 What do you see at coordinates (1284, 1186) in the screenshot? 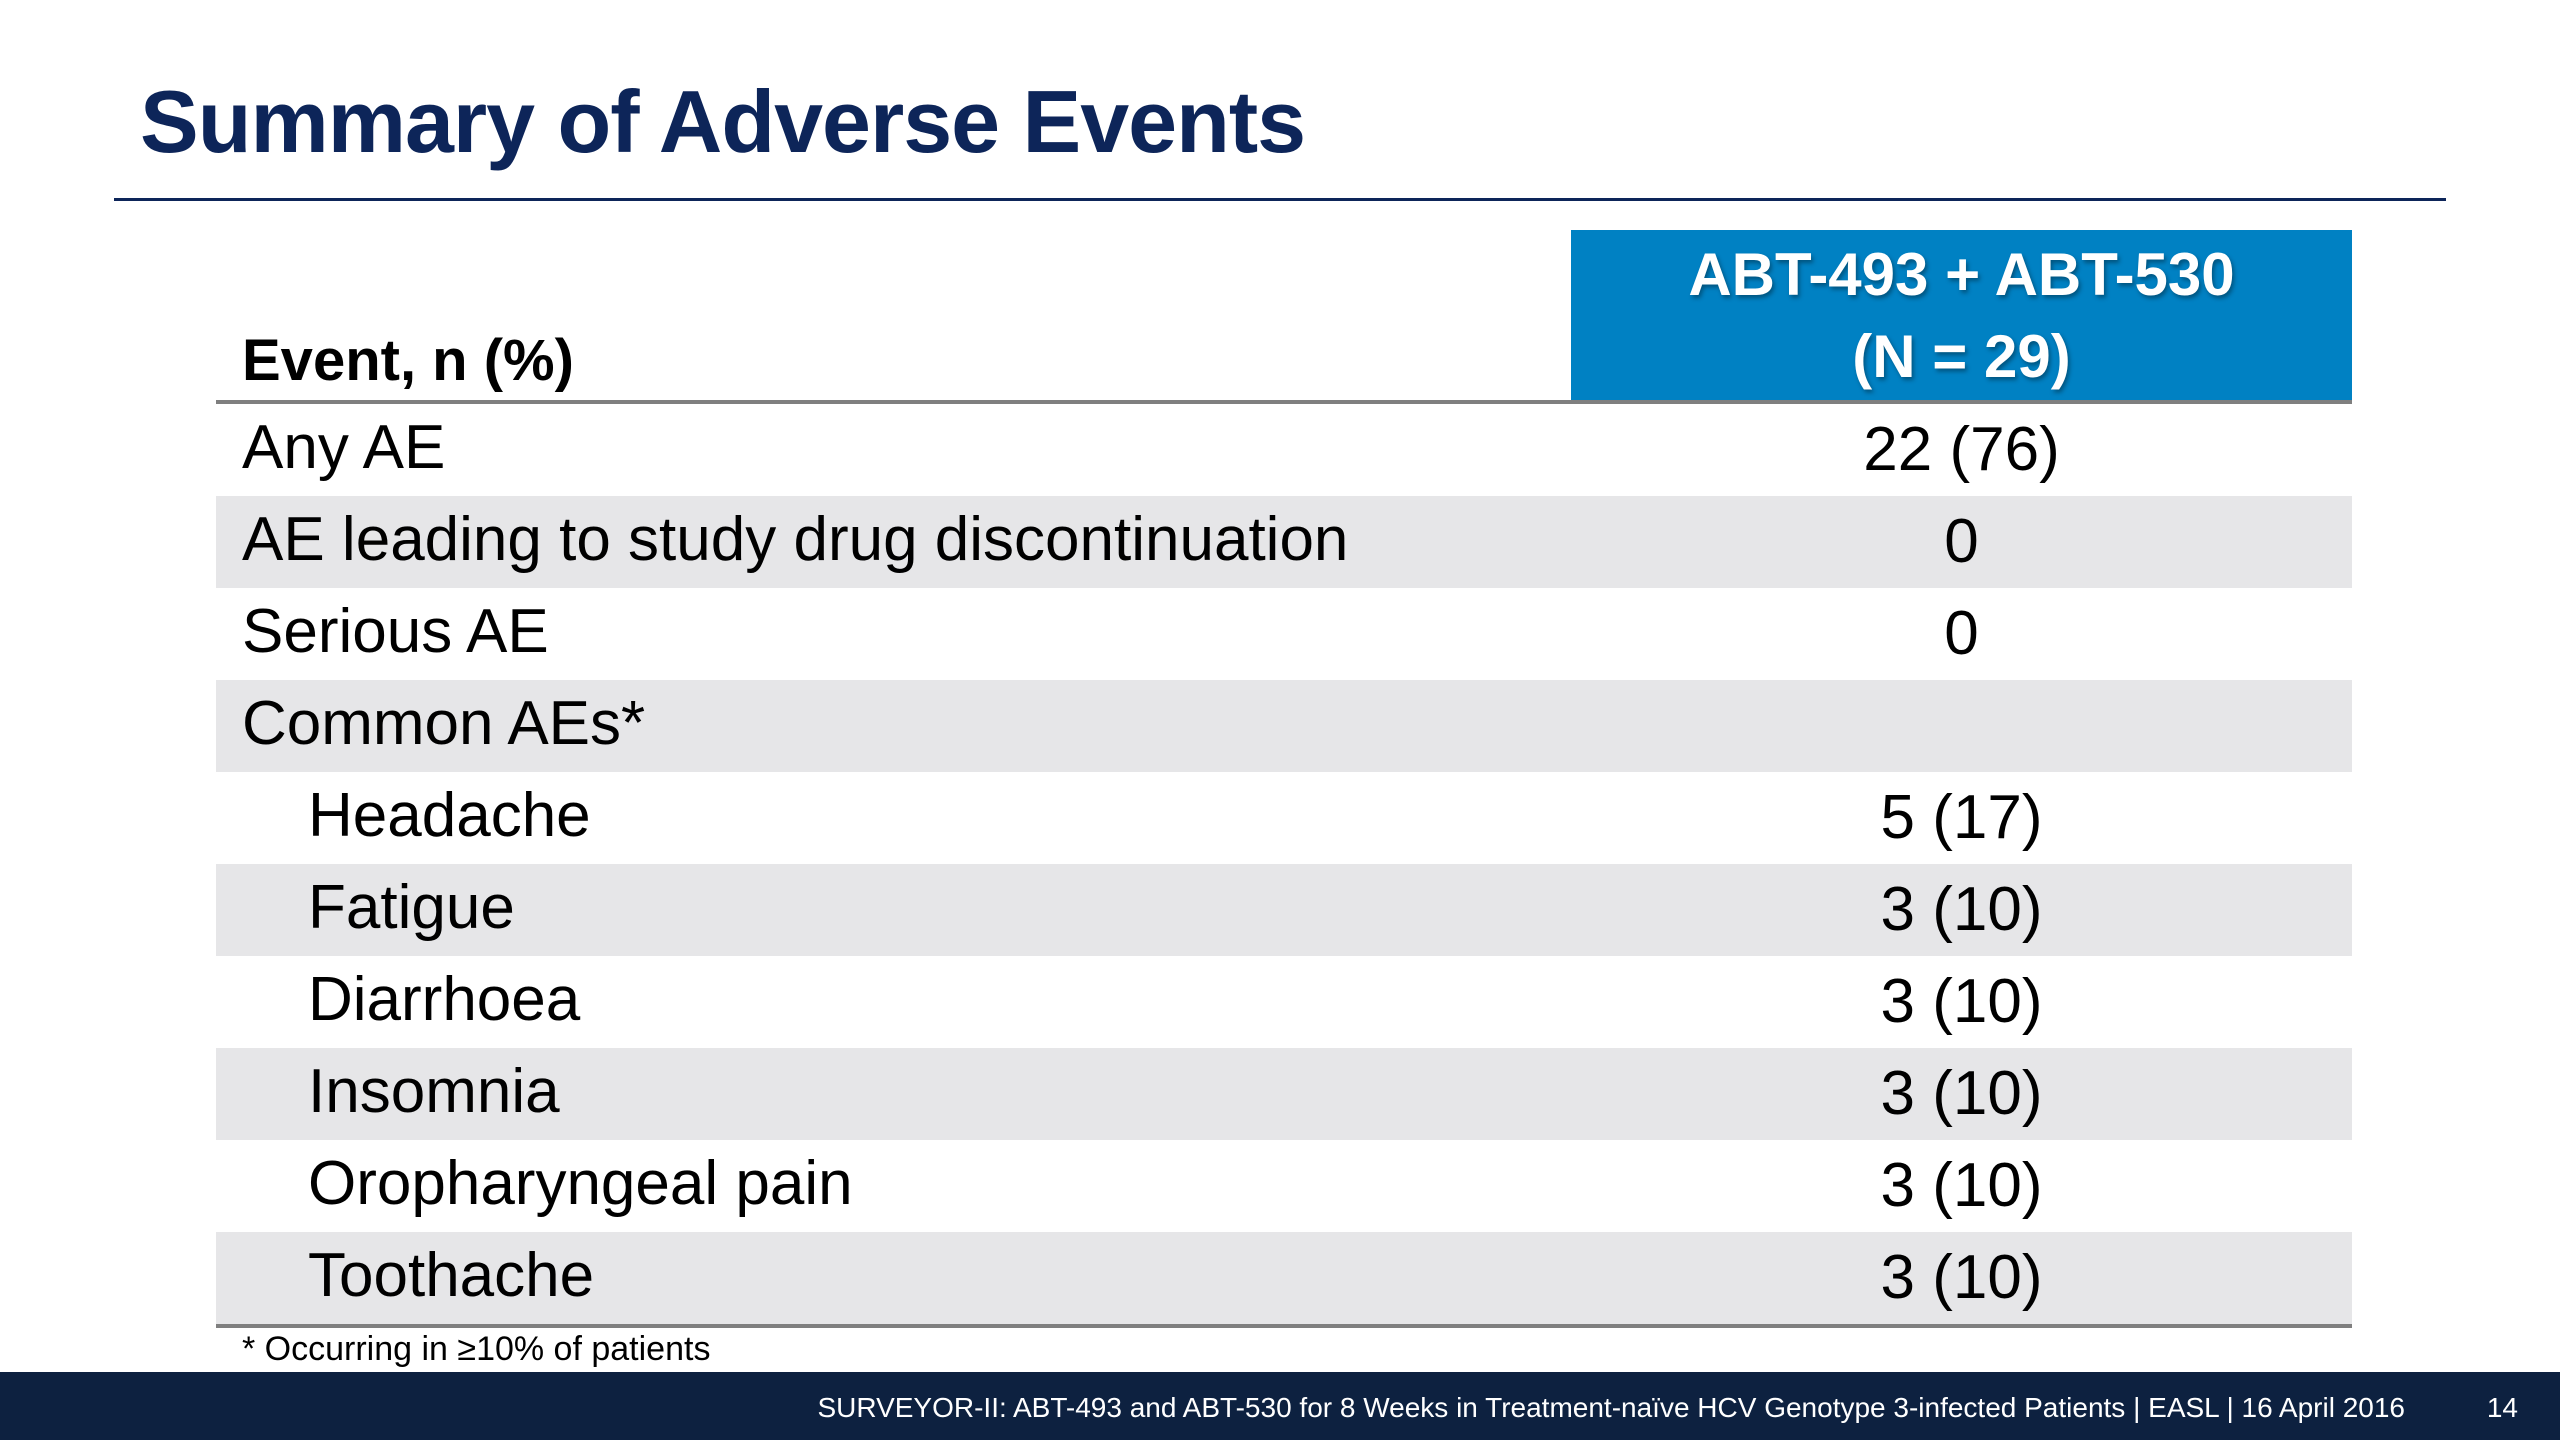
I see `table-row: Oropharyngeal pain 3 (10)` at bounding box center [1284, 1186].